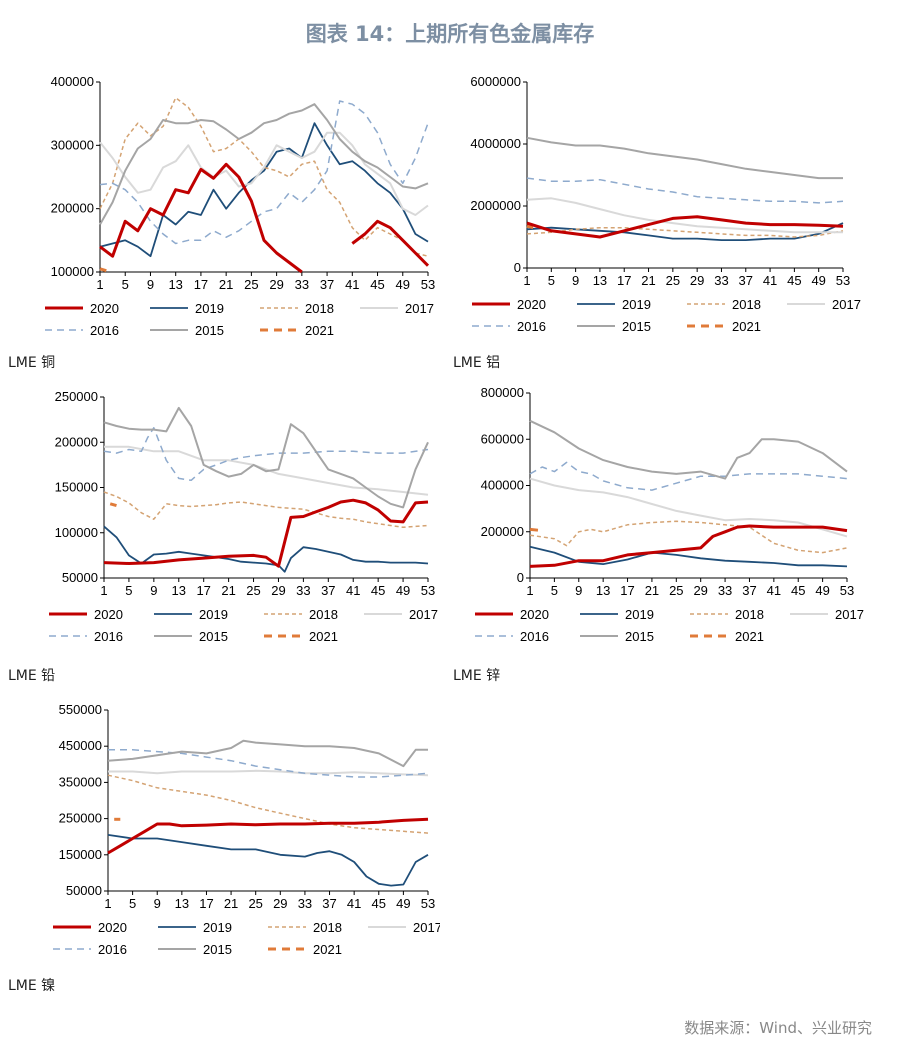  What do you see at coordinates (495, 81) in the screenshot?
I see `y-tick-label: 6000000` at bounding box center [495, 81].